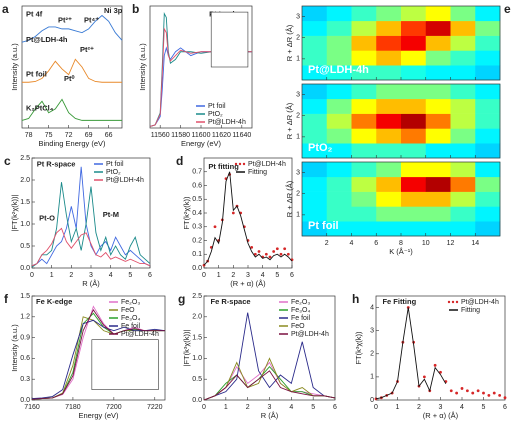  Describe the element at coordinates (72, 143) in the screenshot. I see `x-axis-label: Binding Energy (eV)` at that location.